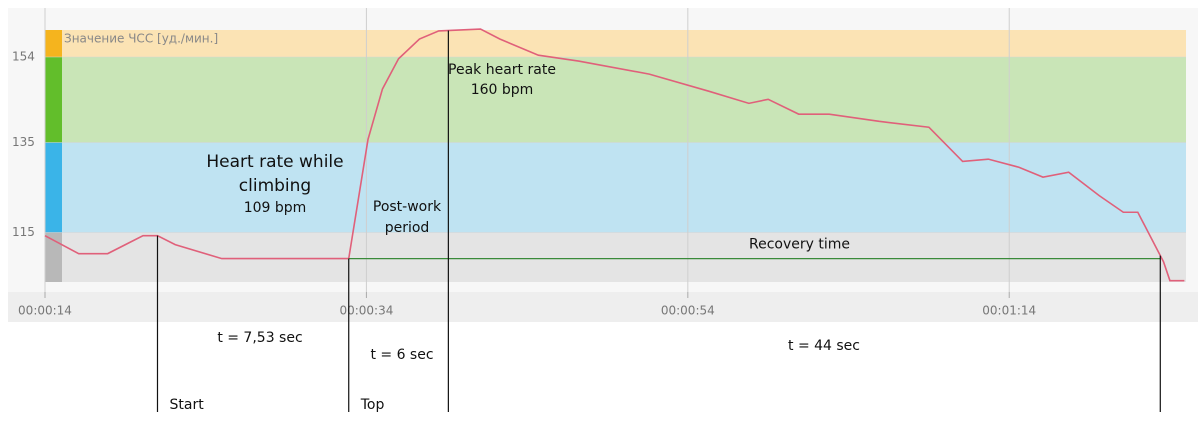 Image resolution: width=1200 pixels, height=423 pixels. What do you see at coordinates (502, 70) in the screenshot?
I see `annotation: Peak heart rate` at bounding box center [502, 70].